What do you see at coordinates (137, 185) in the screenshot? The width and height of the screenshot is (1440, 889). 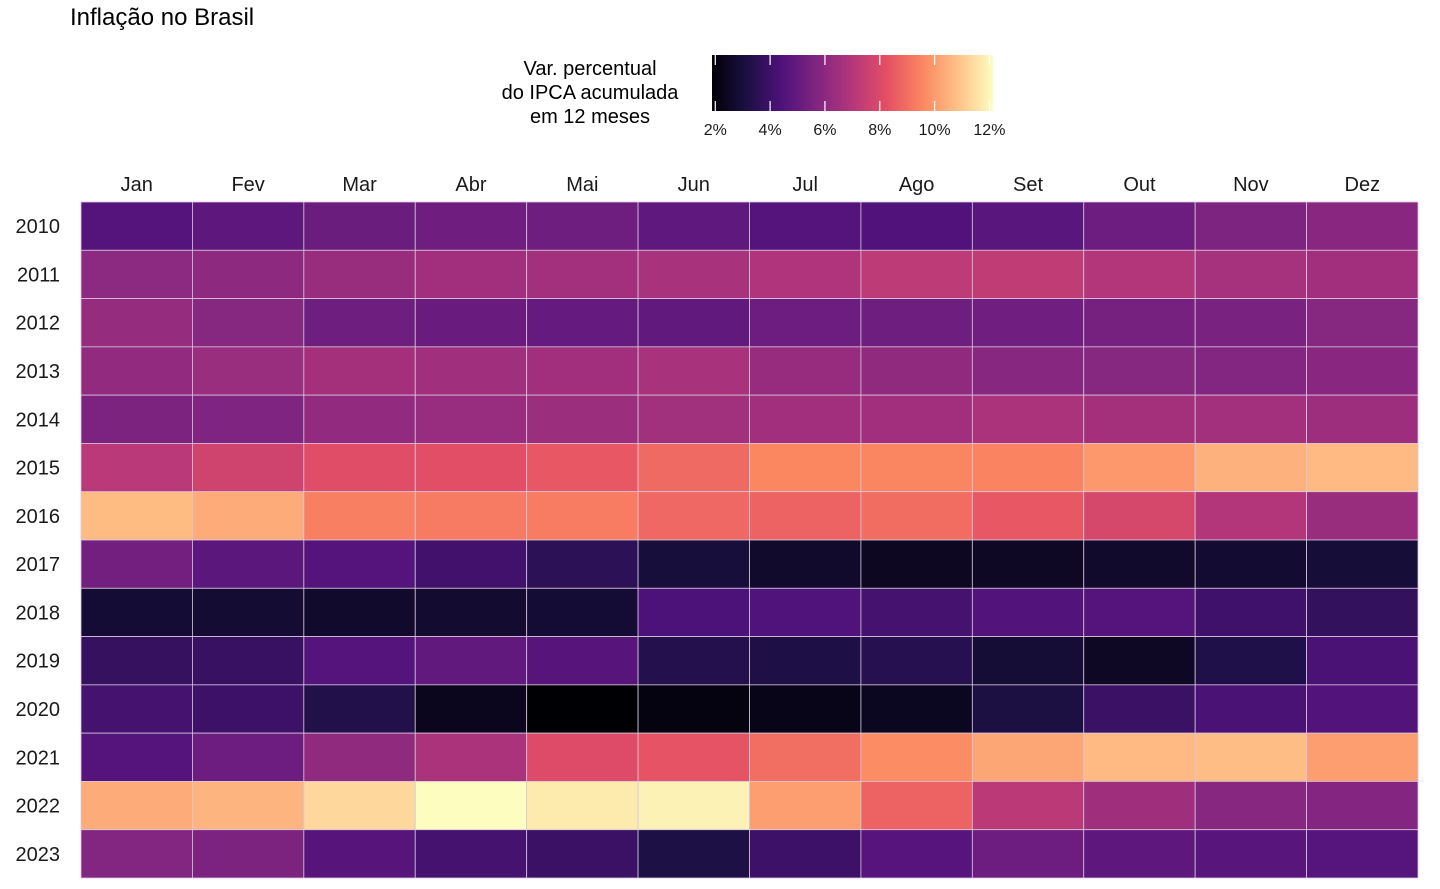 I see `month-label: Jan` at bounding box center [137, 185].